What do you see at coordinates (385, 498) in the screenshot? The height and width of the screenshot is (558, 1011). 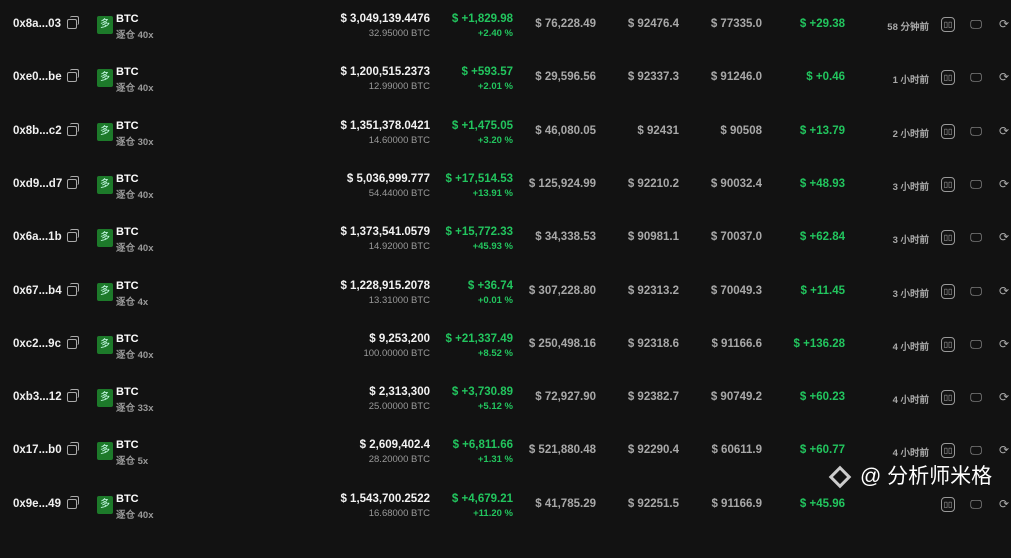 I see `position-value: $ 1,543,700.2522` at bounding box center [385, 498].